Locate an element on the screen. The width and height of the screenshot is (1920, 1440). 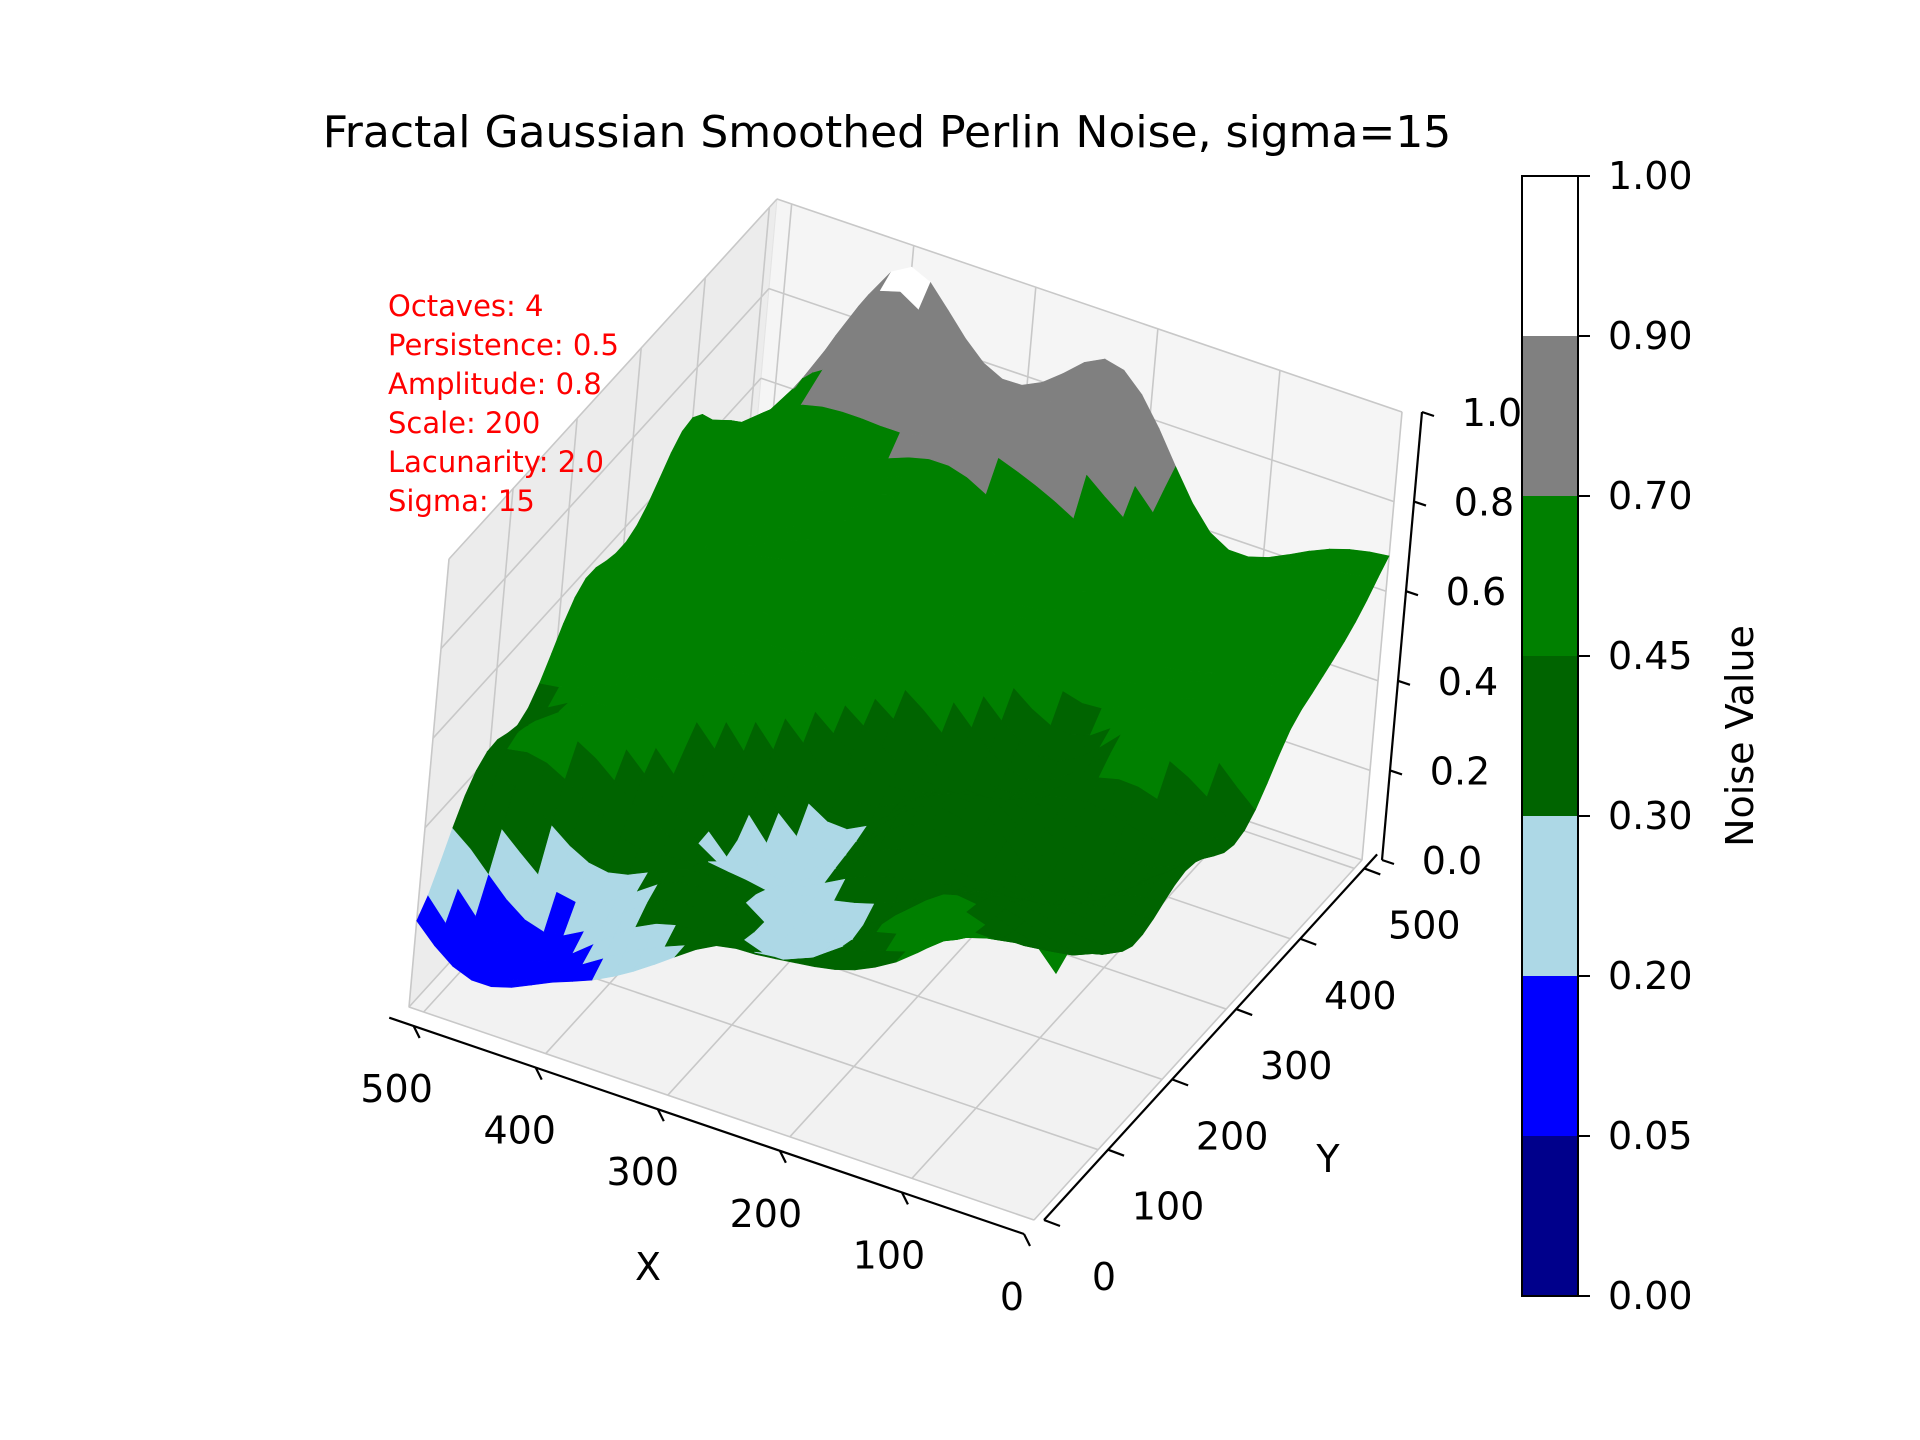
colorbar-tick-label: 0.30 is located at coordinates (1650, 816).